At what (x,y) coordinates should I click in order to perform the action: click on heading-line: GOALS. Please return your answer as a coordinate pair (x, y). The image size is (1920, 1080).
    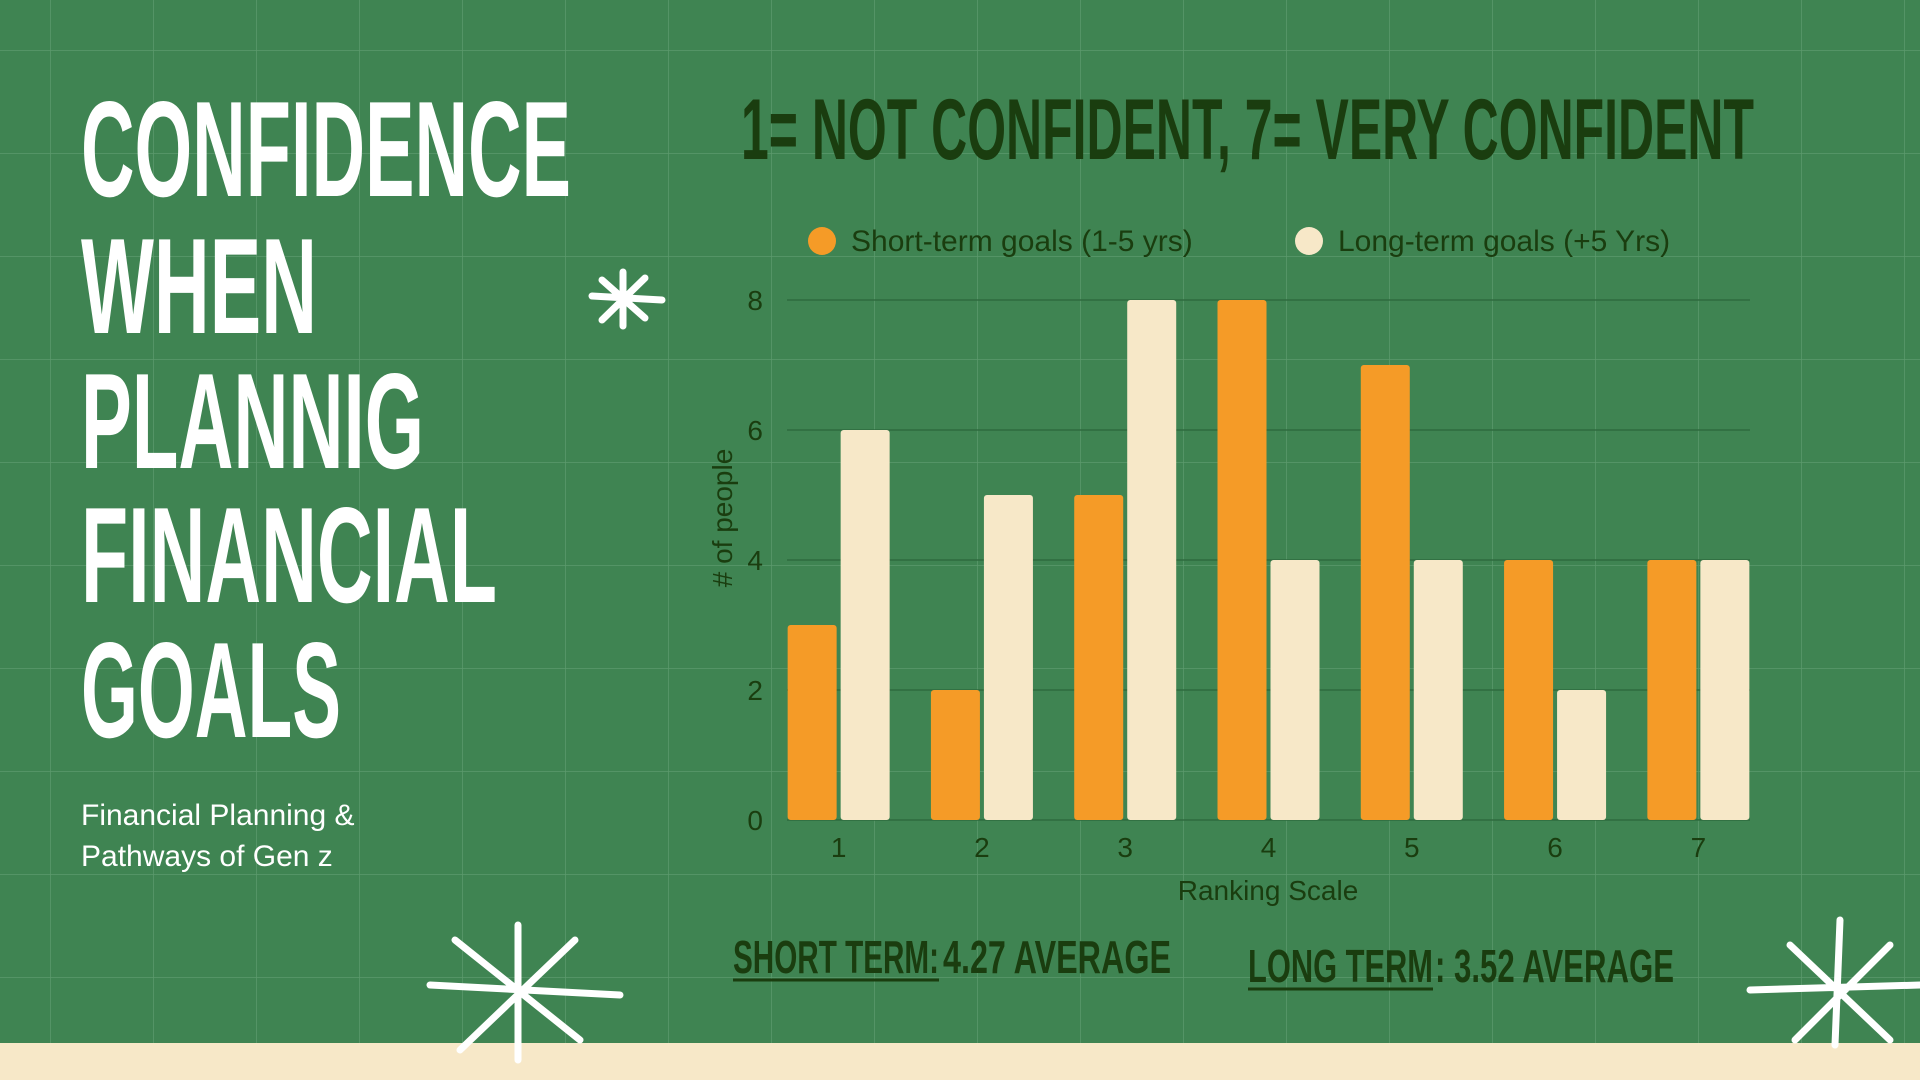
    Looking at the image, I should click on (211, 690).